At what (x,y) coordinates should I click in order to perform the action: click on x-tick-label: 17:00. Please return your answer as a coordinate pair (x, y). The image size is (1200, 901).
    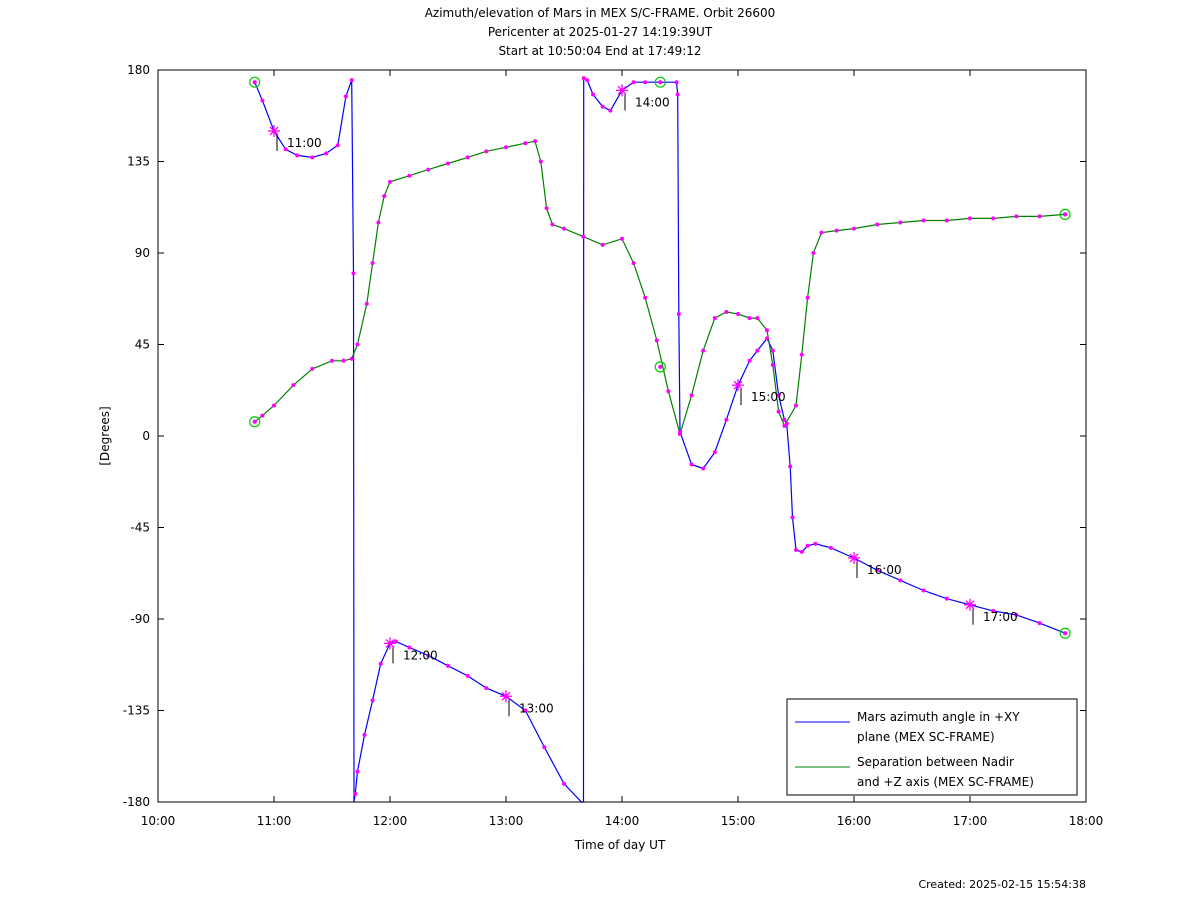
    Looking at the image, I should click on (970, 821).